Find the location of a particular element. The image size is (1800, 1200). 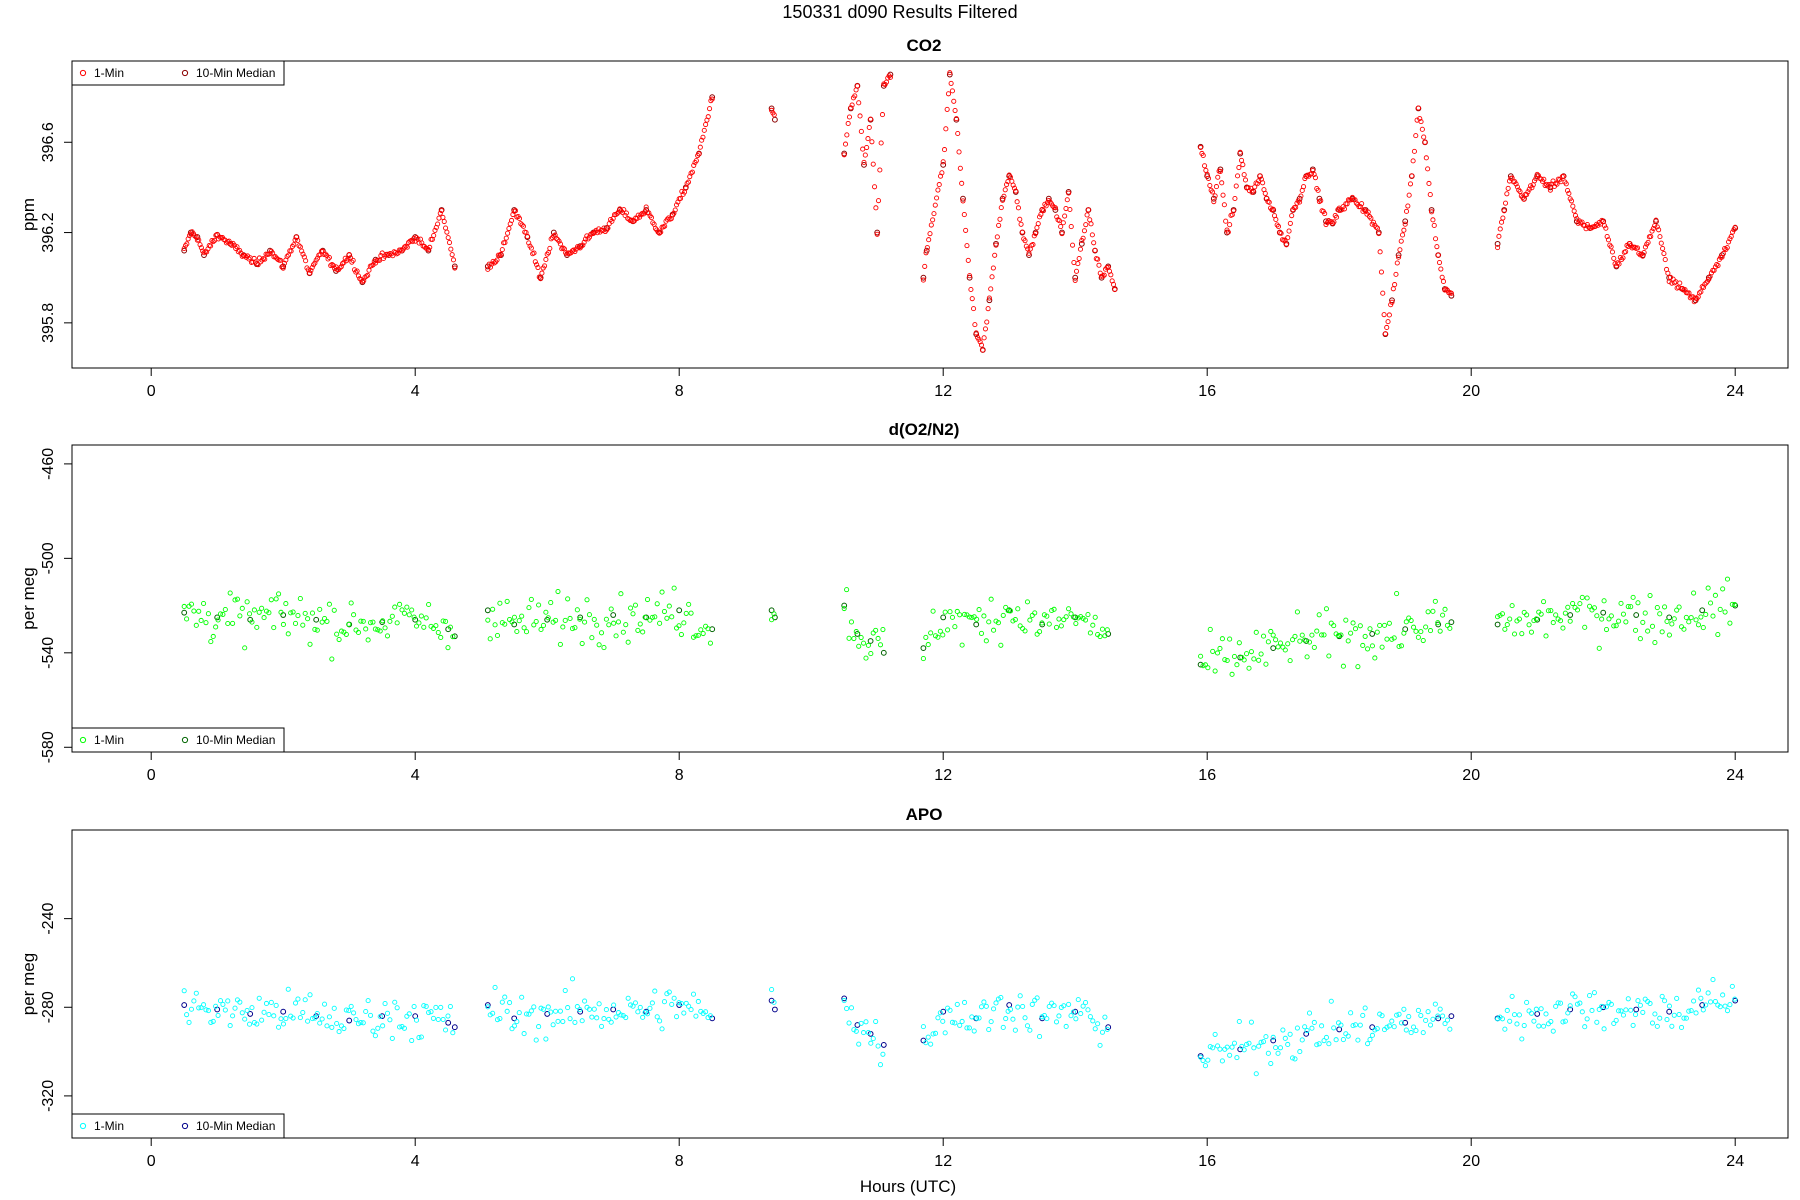

legend-marker-one-min is located at coordinates (83, 73).